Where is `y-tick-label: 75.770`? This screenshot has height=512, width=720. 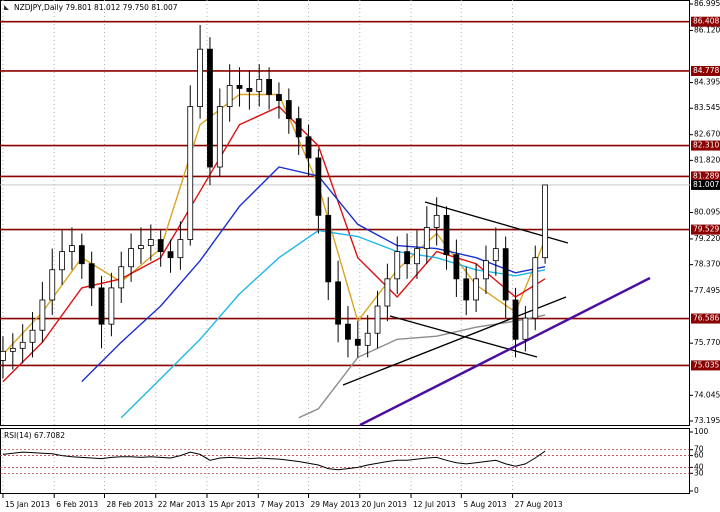 y-tick-label: 75.770 is located at coordinates (707, 342).